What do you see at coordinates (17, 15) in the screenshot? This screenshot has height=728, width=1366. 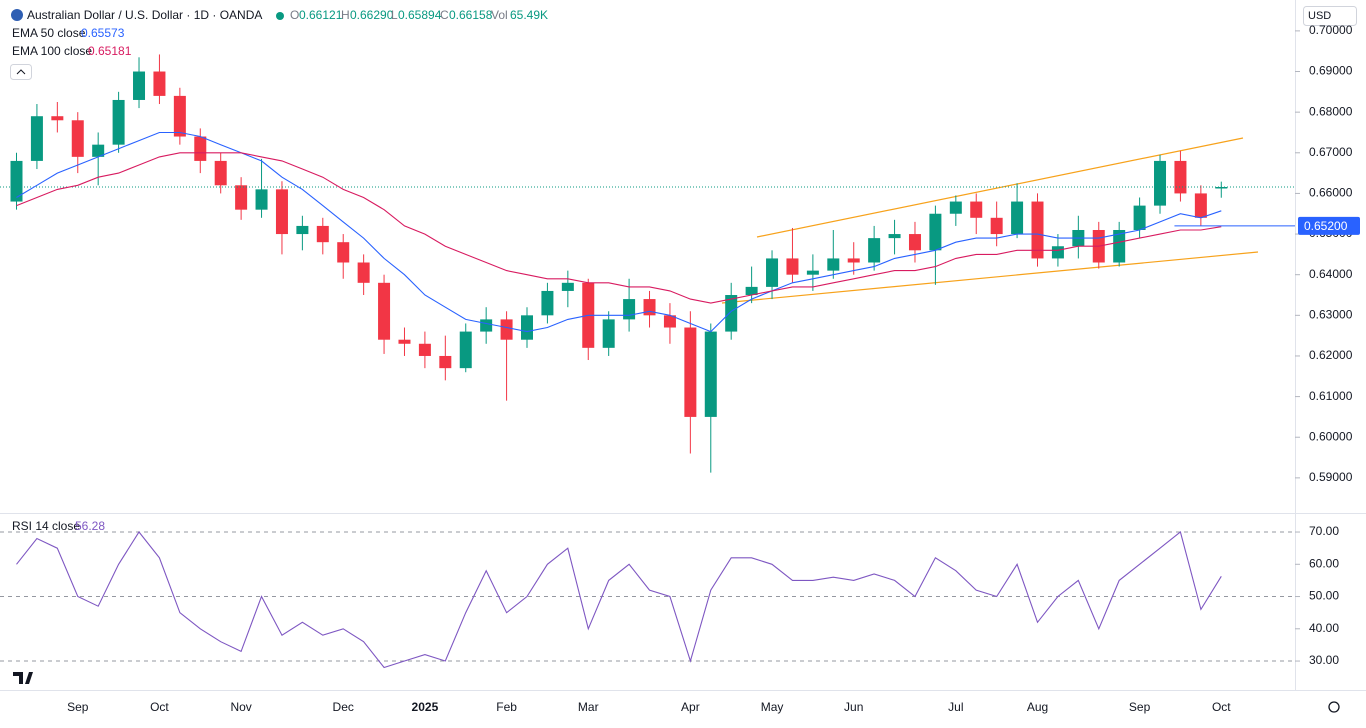 I see `symbol-logo` at bounding box center [17, 15].